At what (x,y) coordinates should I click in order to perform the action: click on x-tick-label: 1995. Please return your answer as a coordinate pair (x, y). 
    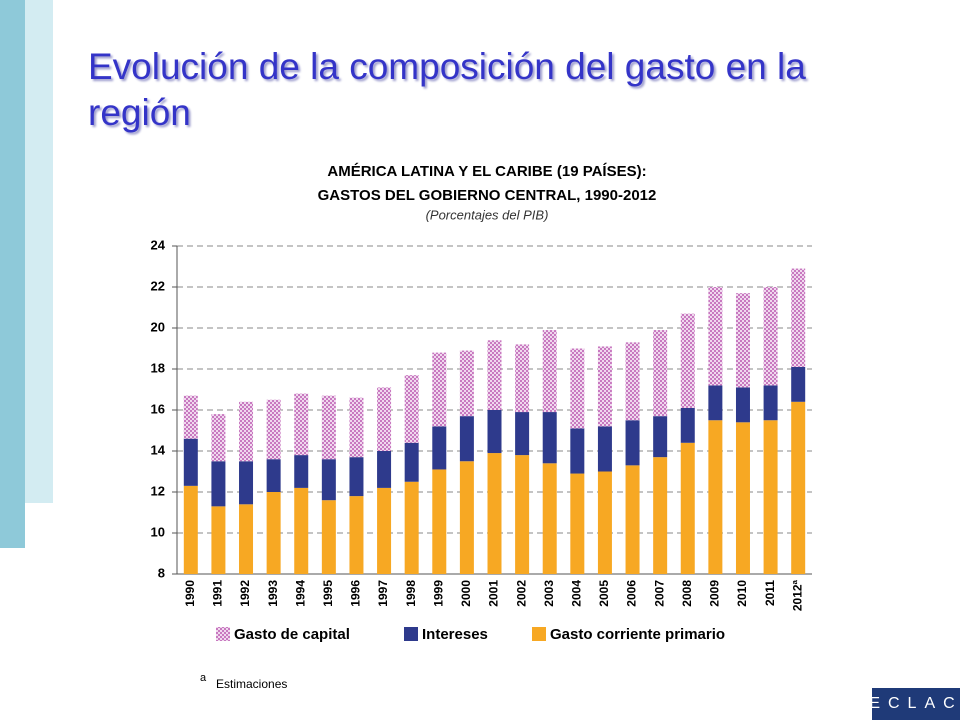
    Looking at the image, I should click on (328, 593).